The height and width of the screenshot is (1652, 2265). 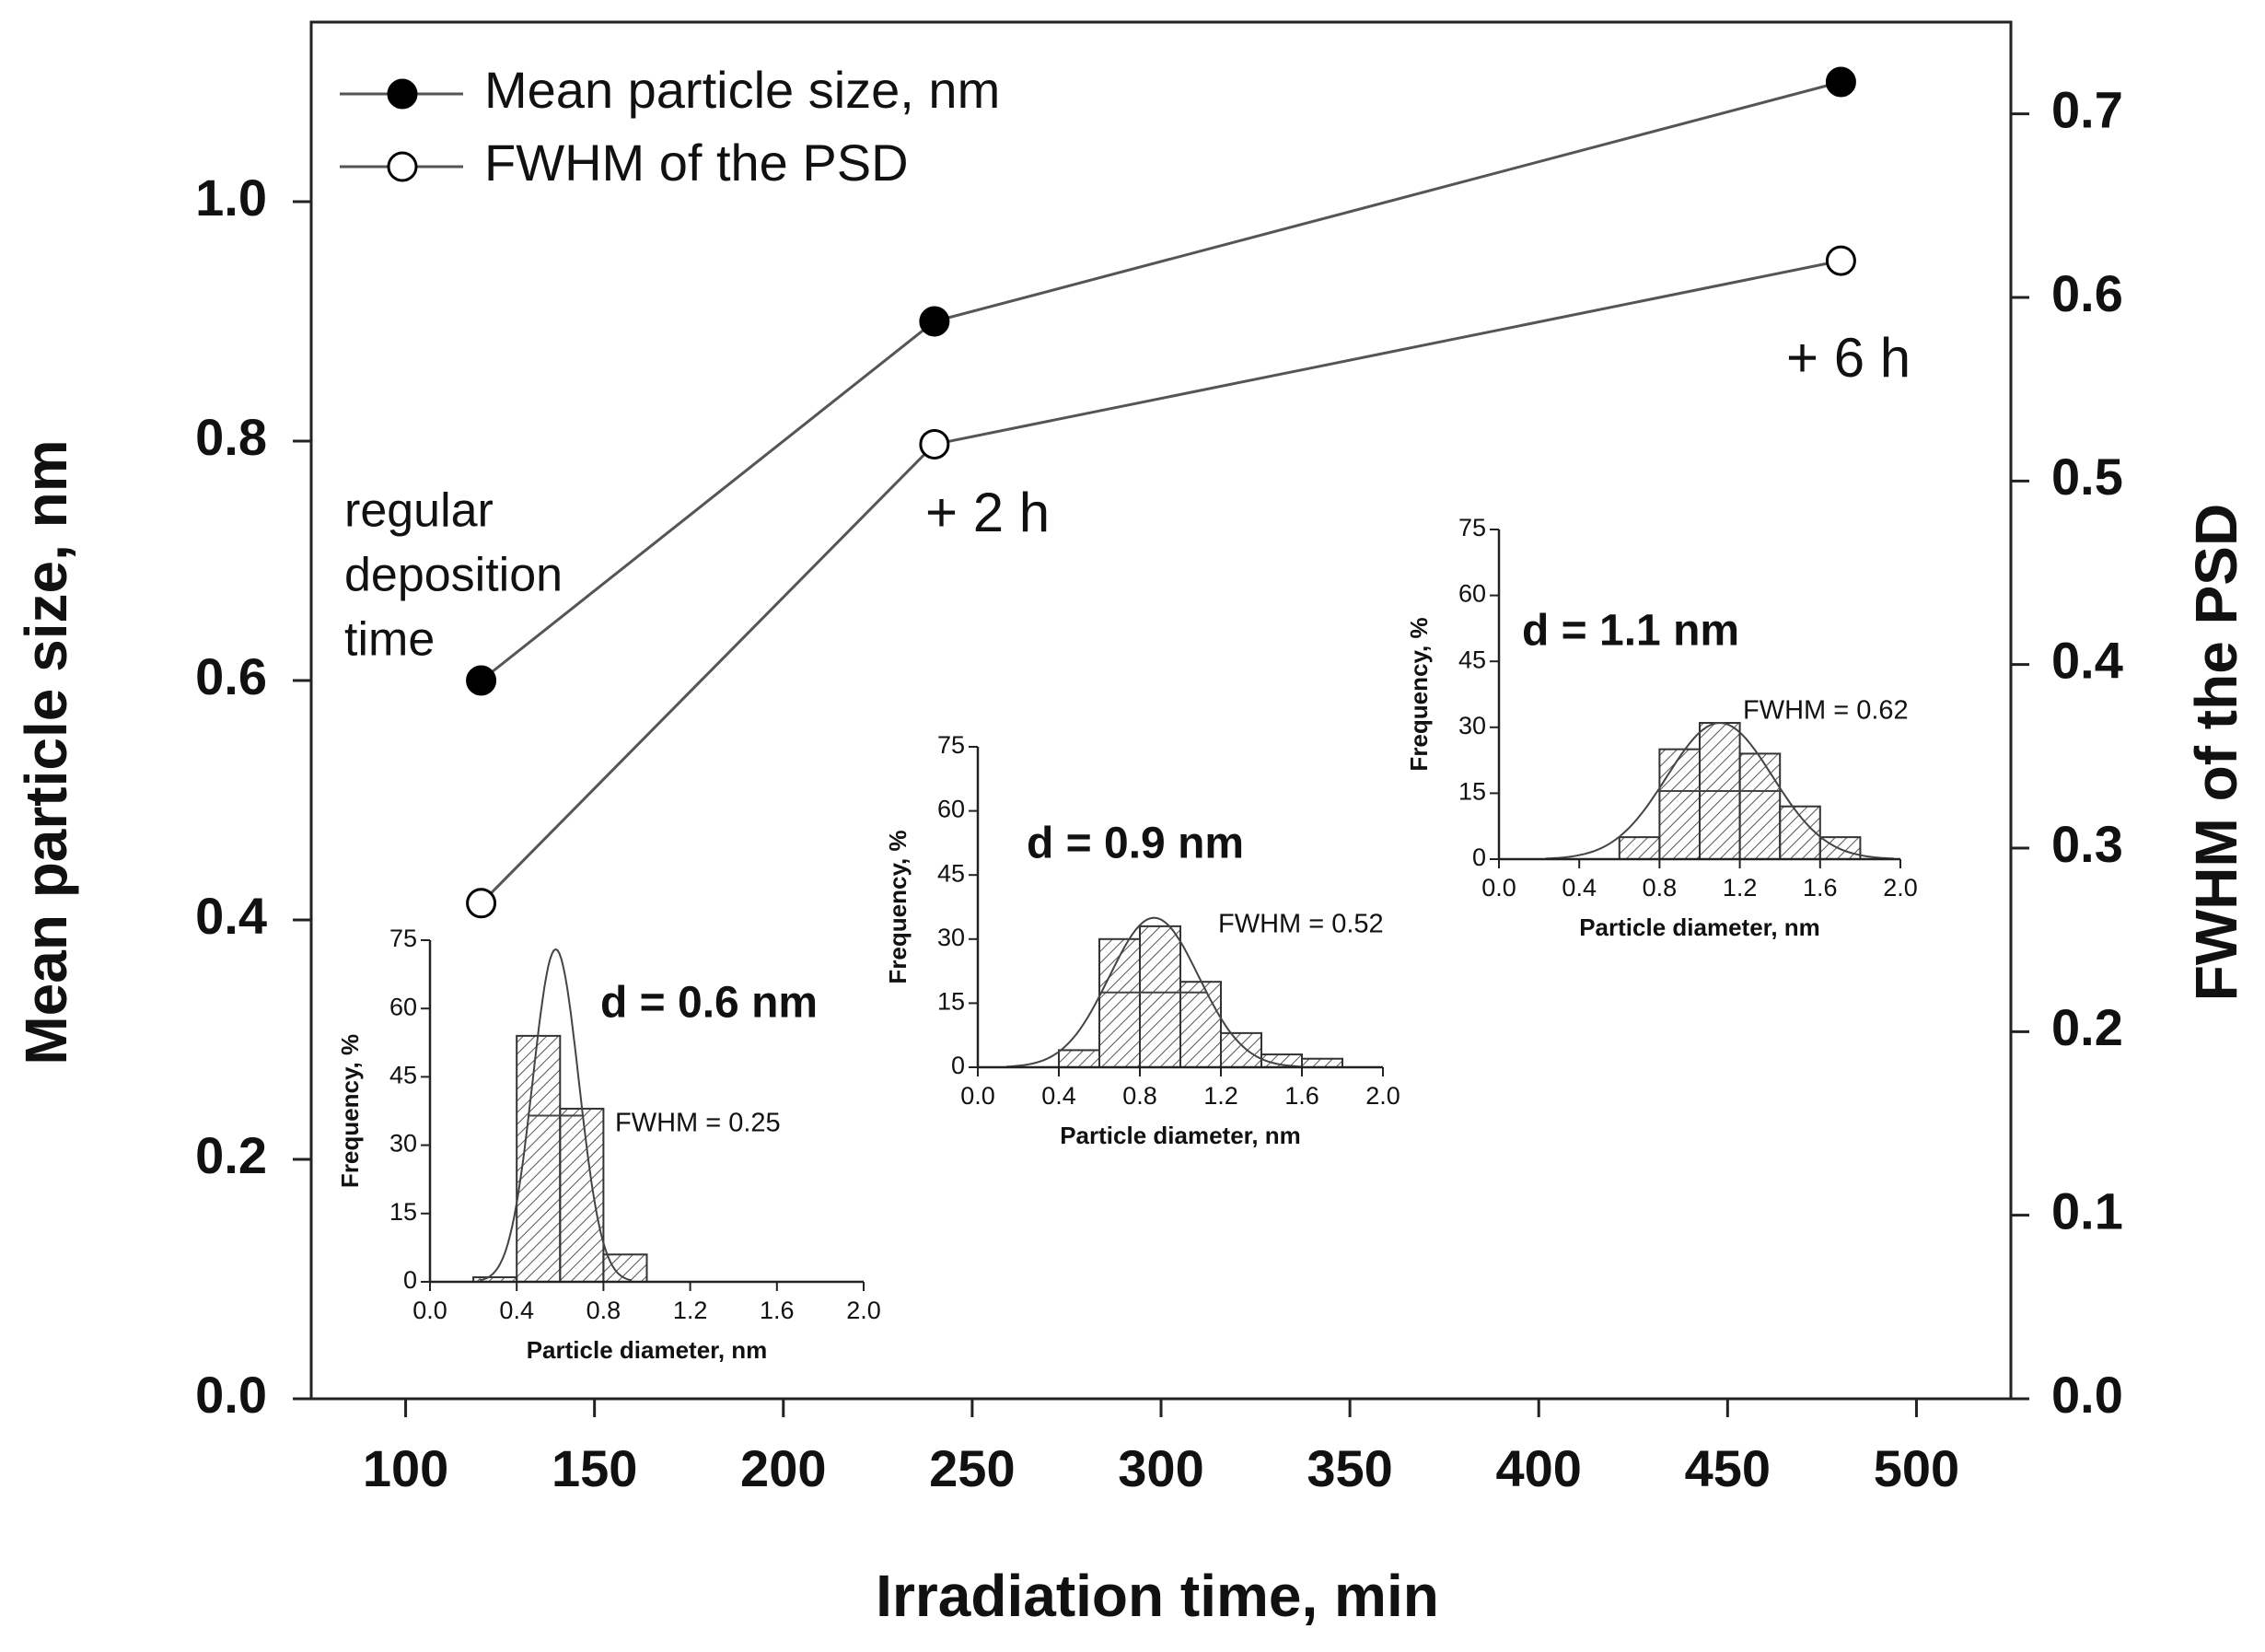 What do you see at coordinates (1157, 1596) in the screenshot?
I see `x-axis-label: Irradiation time, min` at bounding box center [1157, 1596].